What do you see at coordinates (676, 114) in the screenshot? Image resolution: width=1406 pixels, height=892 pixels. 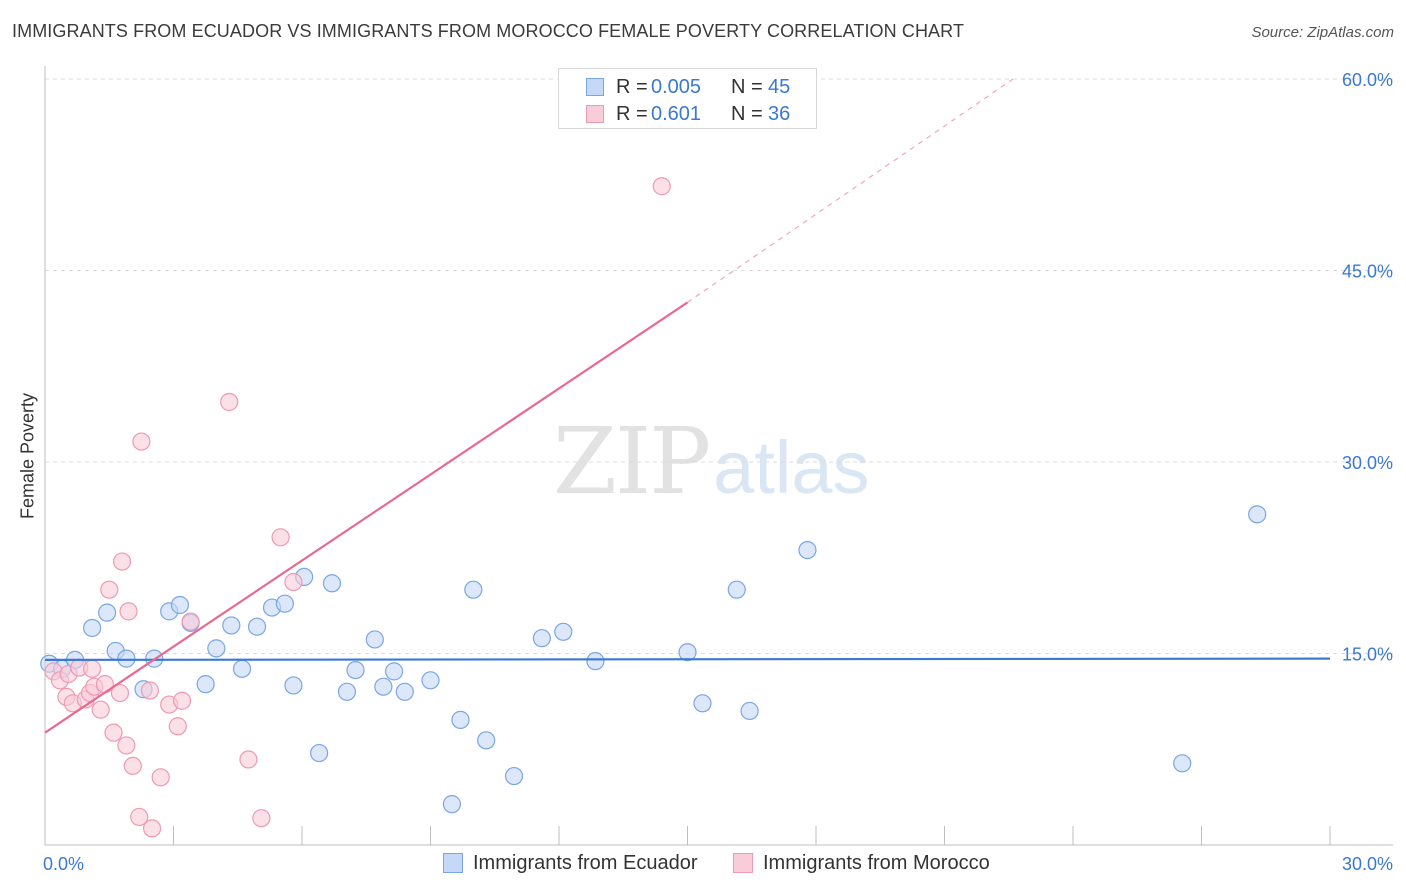 I see `r-value: 0.601` at bounding box center [676, 114].